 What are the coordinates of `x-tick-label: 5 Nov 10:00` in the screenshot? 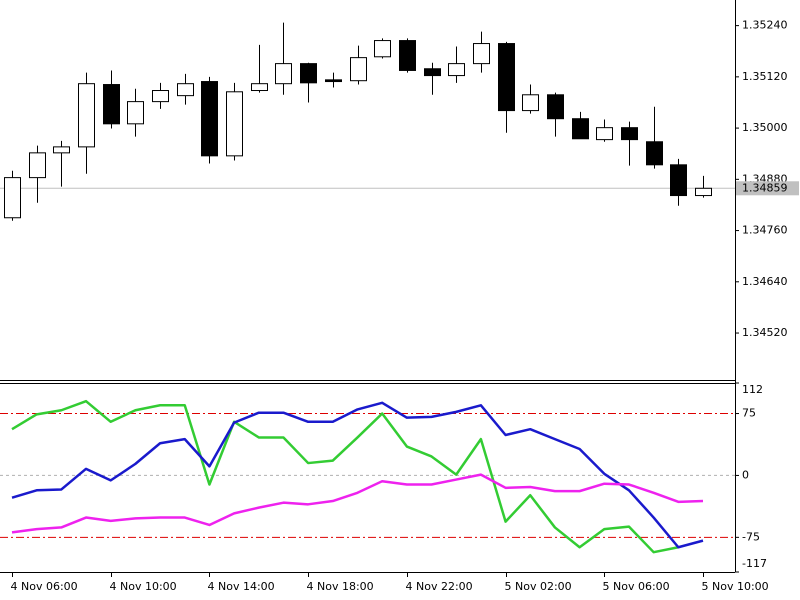 It's located at (735, 586).